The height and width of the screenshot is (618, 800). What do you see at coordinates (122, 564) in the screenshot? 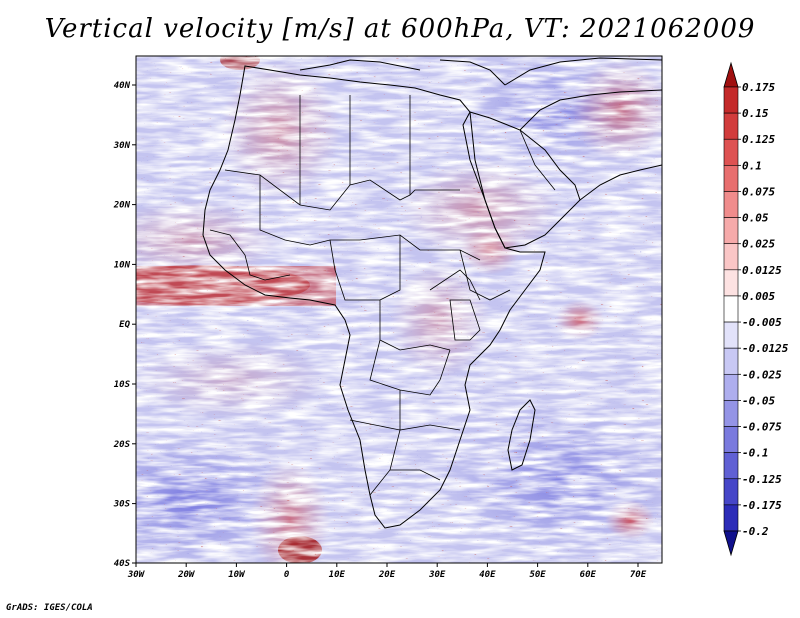
I see `lat-label: 40S` at bounding box center [122, 564].